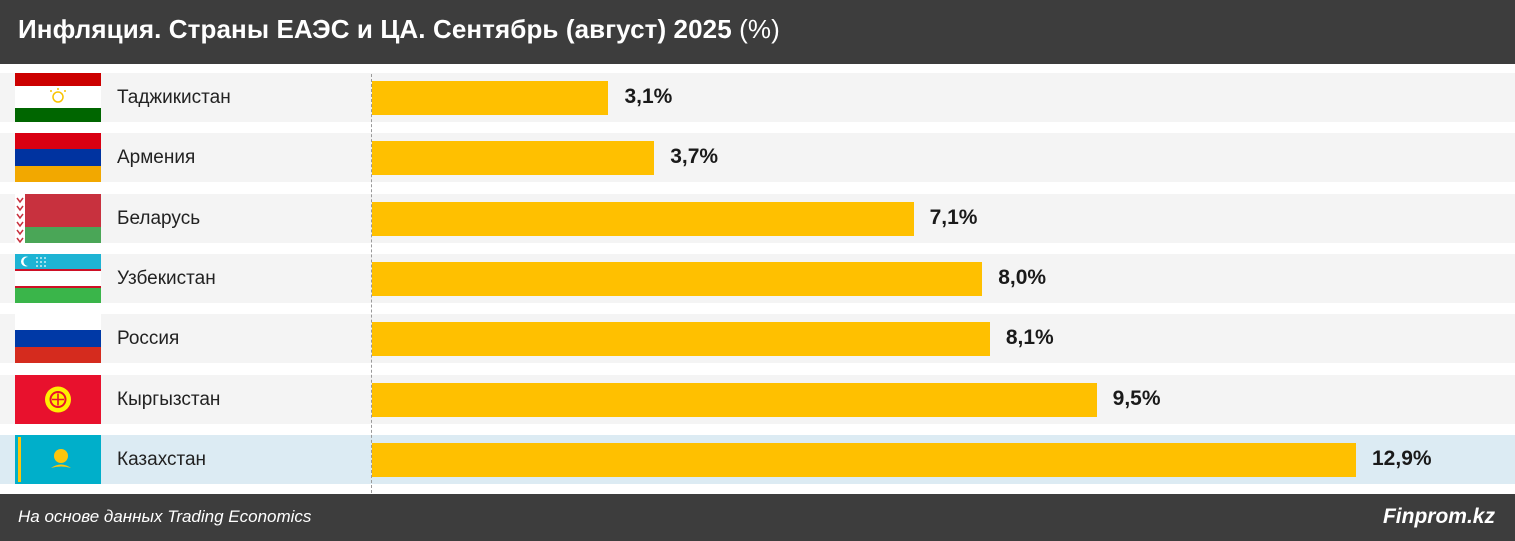 The image size is (1515, 541). I want to click on source-note: На основе данных Trading Economics, so click(165, 516).